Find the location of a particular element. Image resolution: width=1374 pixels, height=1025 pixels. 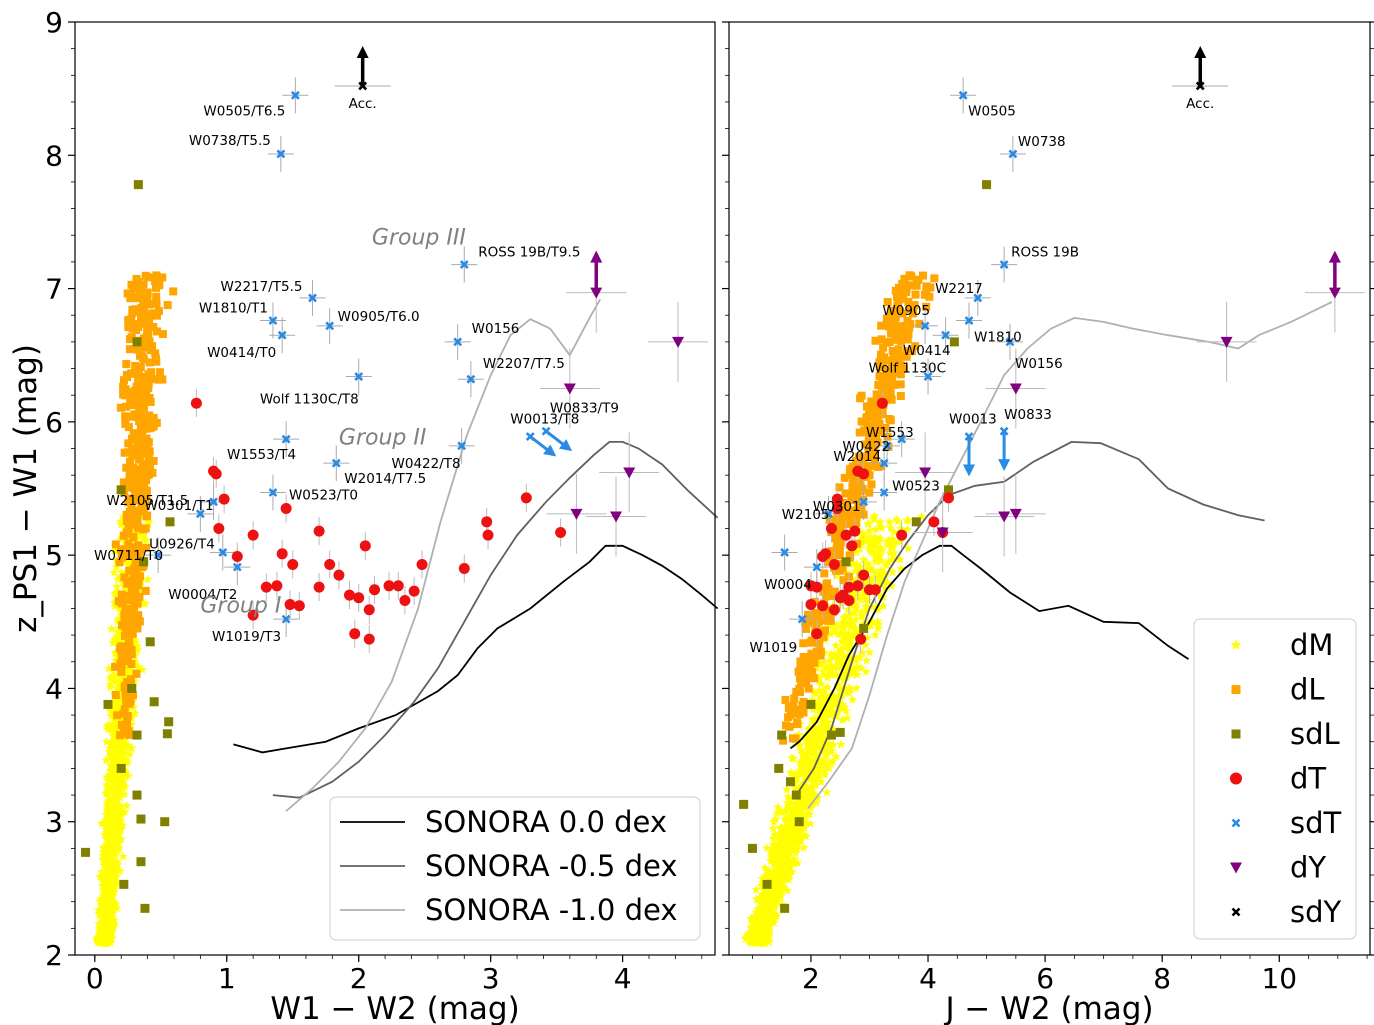

legend-label: sdT is located at coordinates (1316, 823).